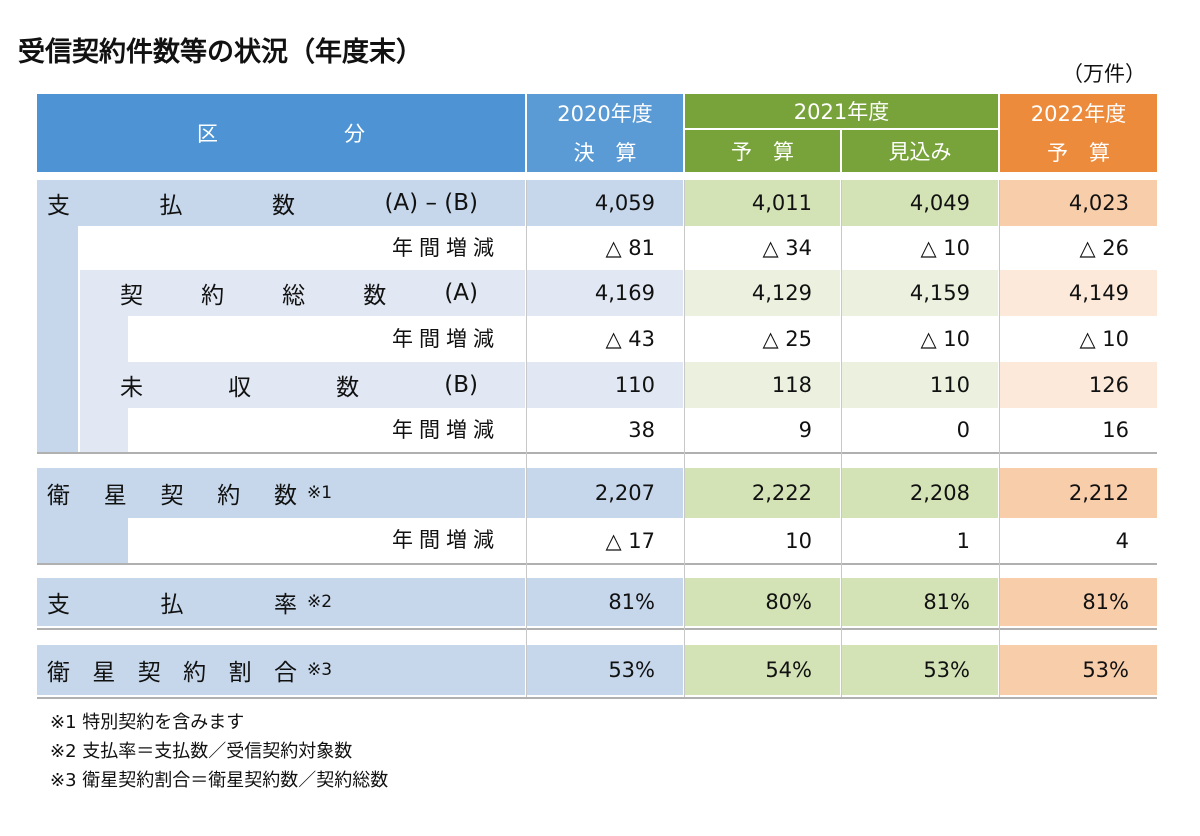  Describe the element at coordinates (762, 151) in the screenshot. I see `header-2021-sub: 予 算` at that location.